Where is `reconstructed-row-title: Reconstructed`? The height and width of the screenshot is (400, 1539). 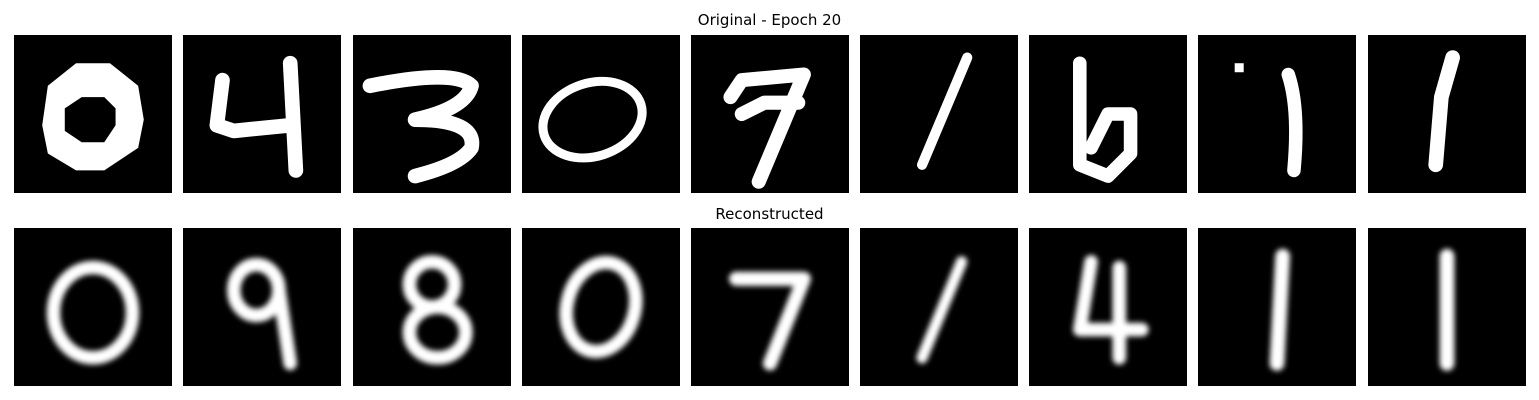
reconstructed-row-title: Reconstructed is located at coordinates (769, 214).